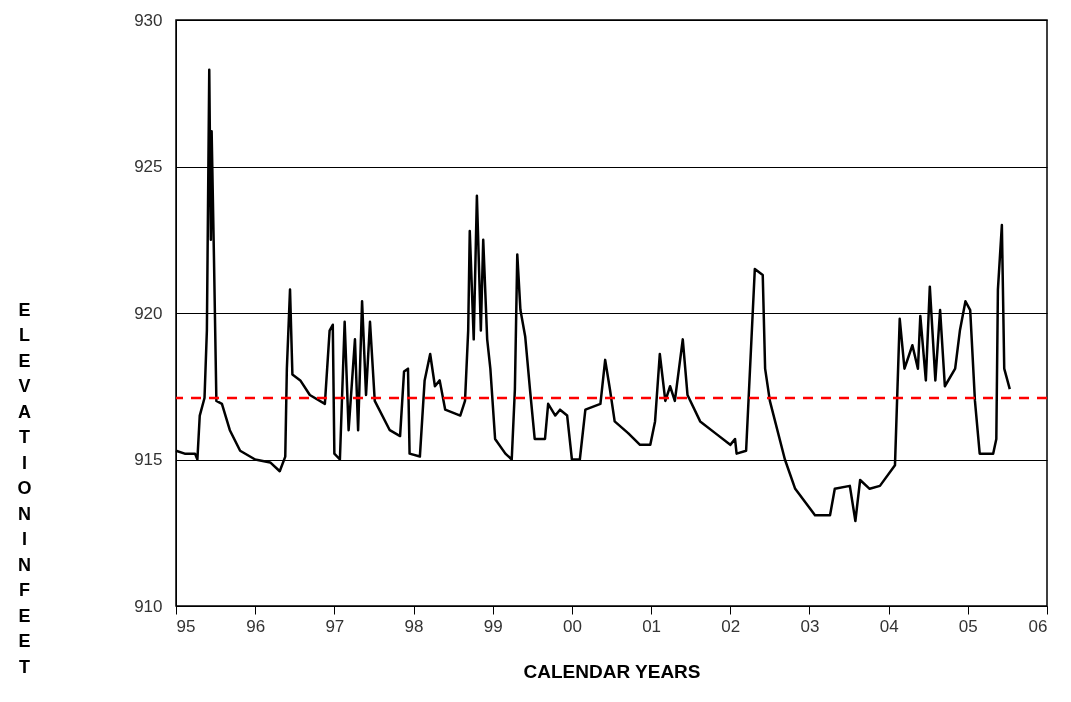 The height and width of the screenshot is (702, 1071). What do you see at coordinates (148, 459) in the screenshot?
I see `y-tick-label: 915` at bounding box center [148, 459].